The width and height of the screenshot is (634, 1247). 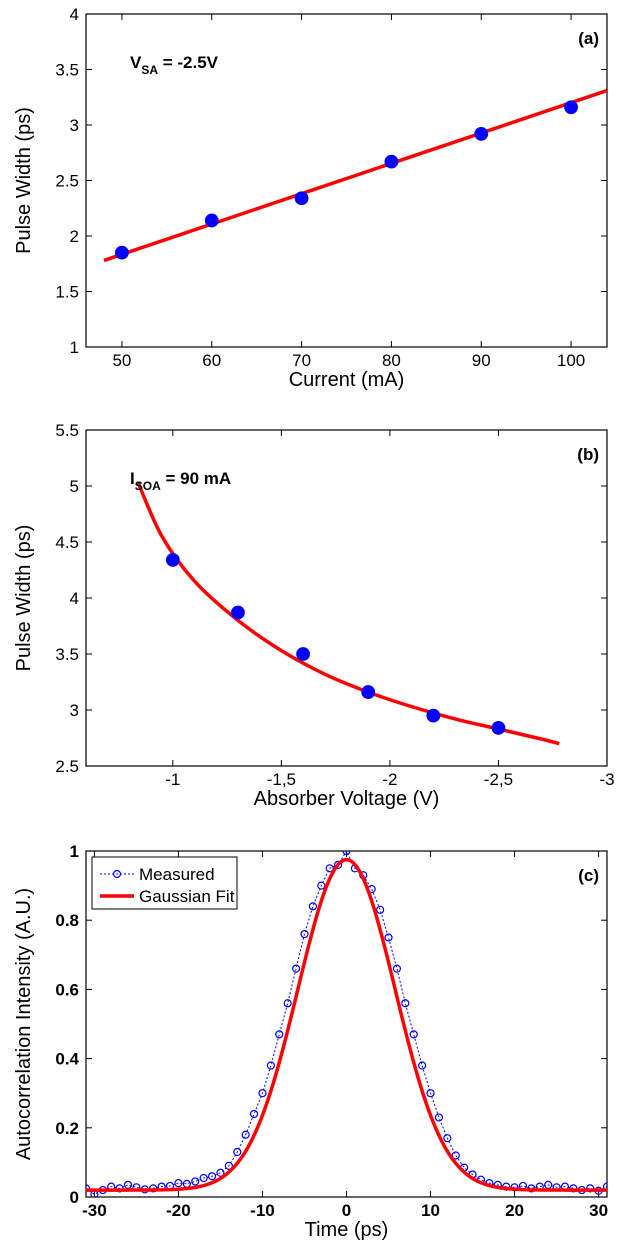 What do you see at coordinates (347, 799) in the screenshot?
I see `x-axis-label: Absorber Voltage (V)` at bounding box center [347, 799].